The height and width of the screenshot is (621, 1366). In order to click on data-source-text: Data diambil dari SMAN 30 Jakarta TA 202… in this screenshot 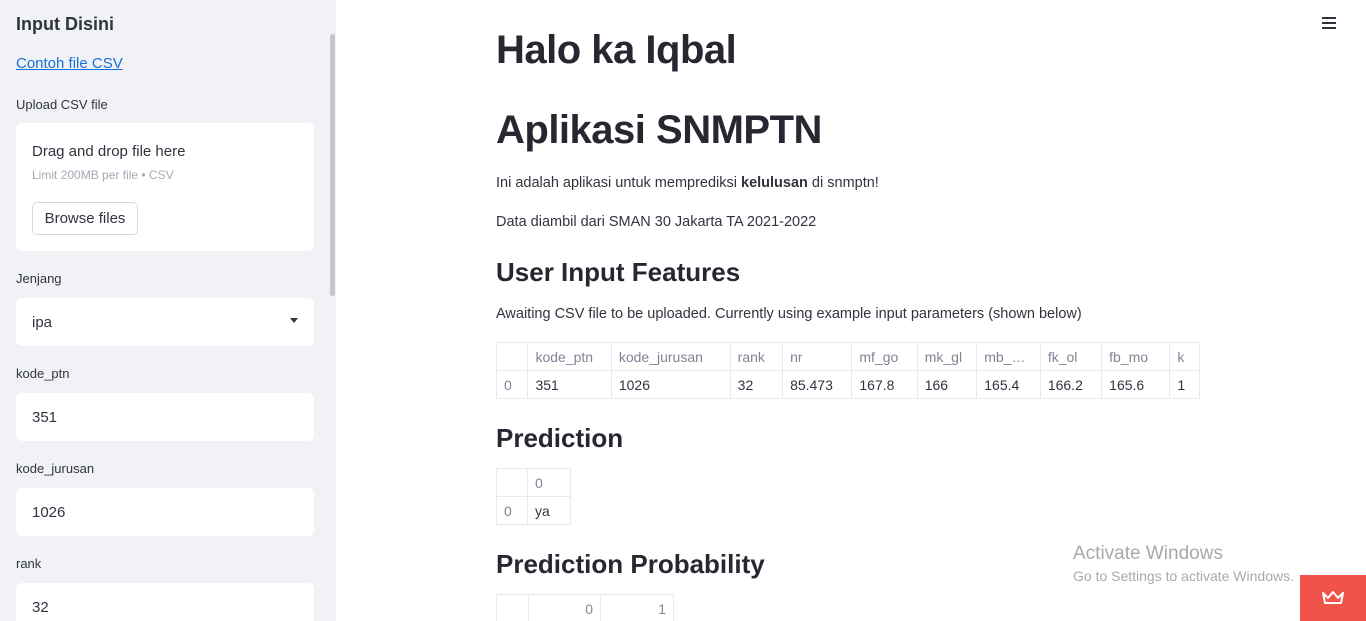, I will do `click(656, 222)`.